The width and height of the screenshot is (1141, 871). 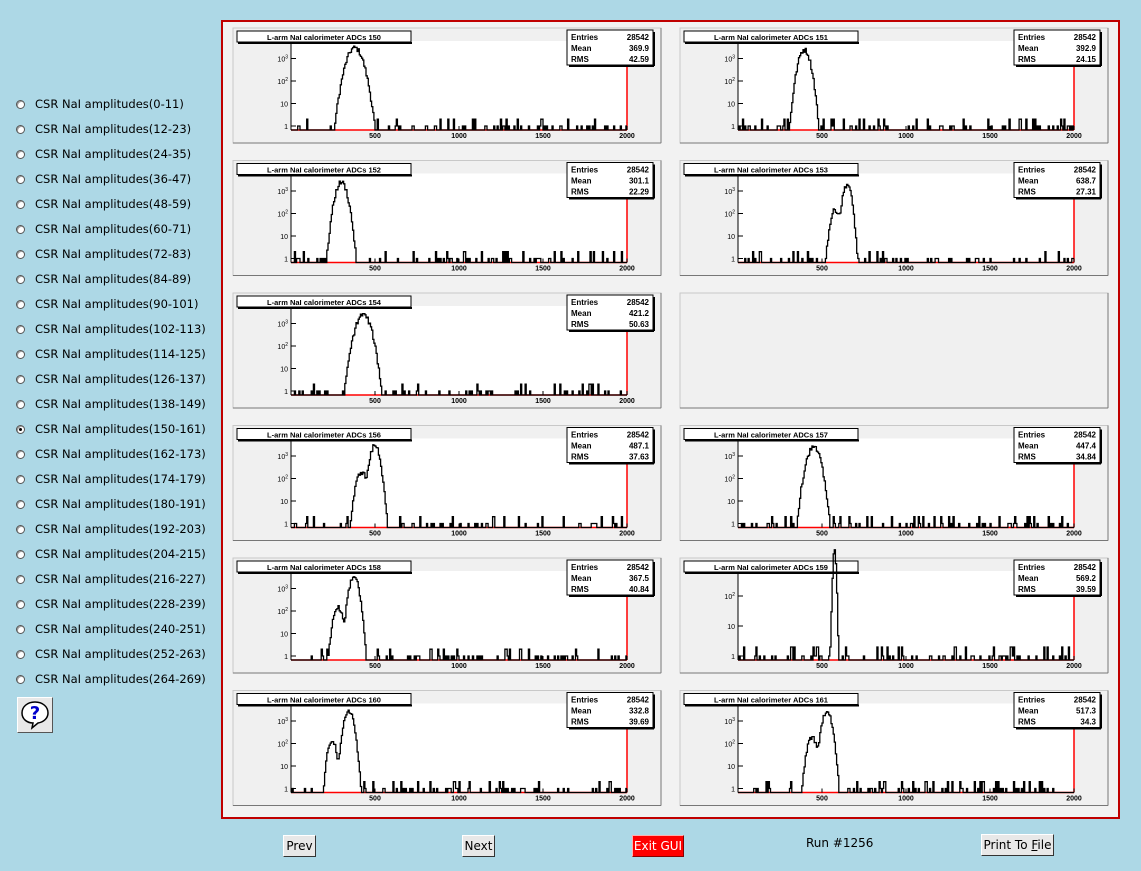 What do you see at coordinates (111, 654) in the screenshot?
I see `channel-group-radio-option: CSR NaI amplitudes(252-263)` at bounding box center [111, 654].